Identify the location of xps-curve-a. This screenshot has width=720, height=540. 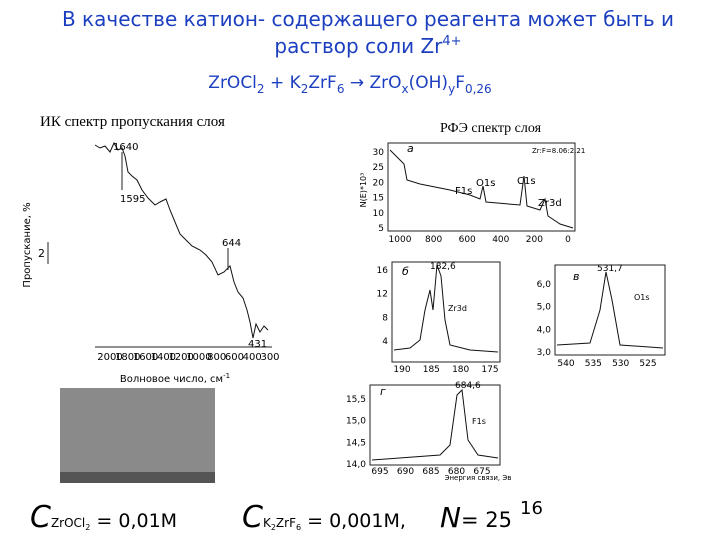
(481, 189).